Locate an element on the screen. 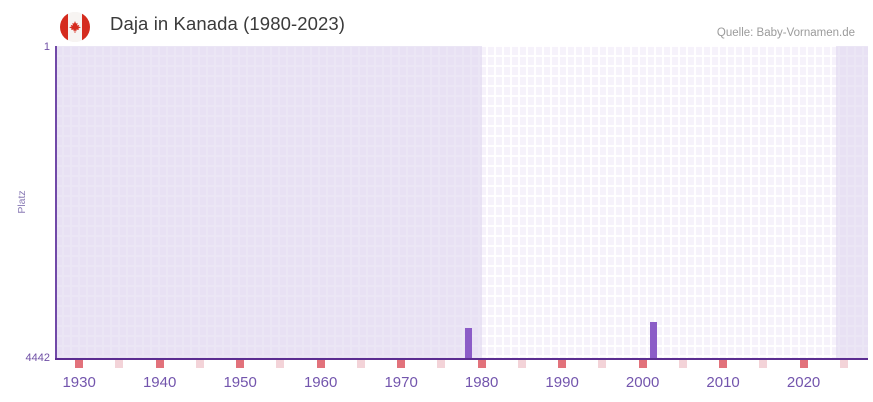 This screenshot has height=402, width=873. x-tick-swatch-1935 is located at coordinates (119, 364).